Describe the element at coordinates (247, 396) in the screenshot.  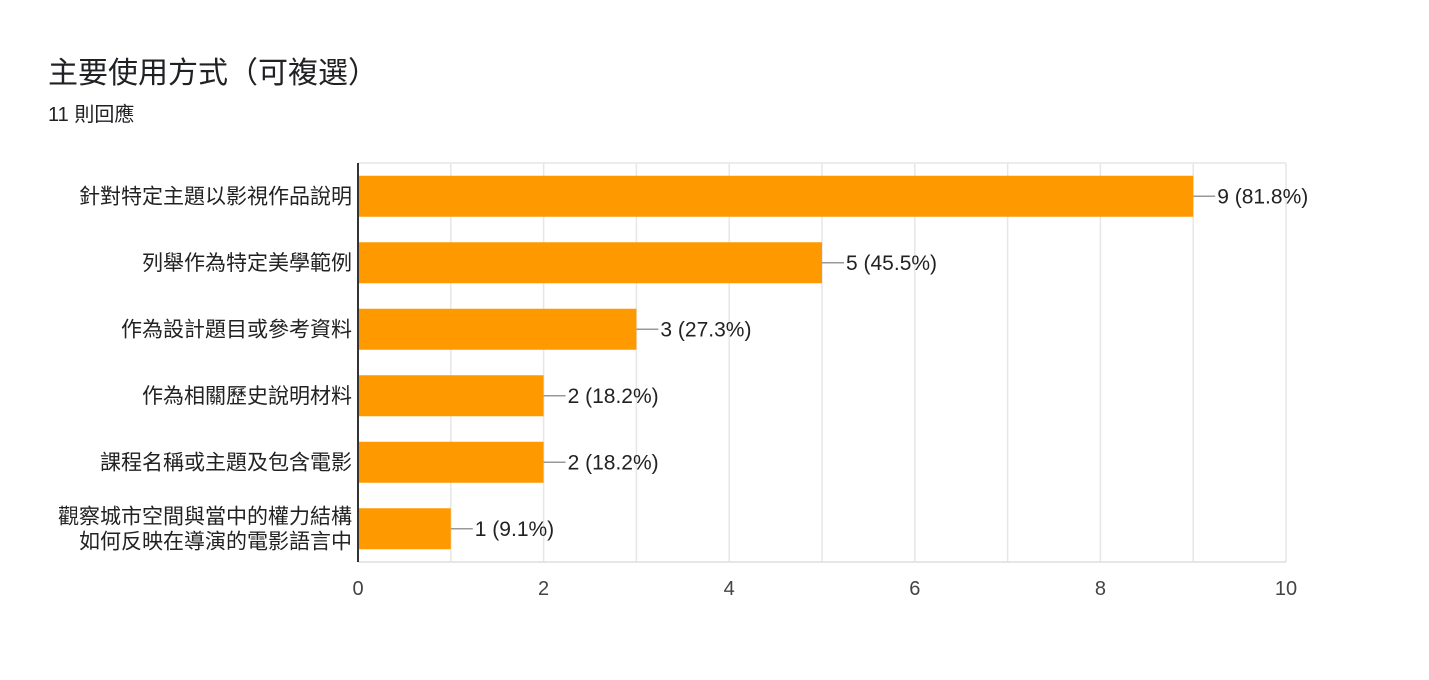
I see `category-label-3: 作為相關歷史說明材料` at that location.